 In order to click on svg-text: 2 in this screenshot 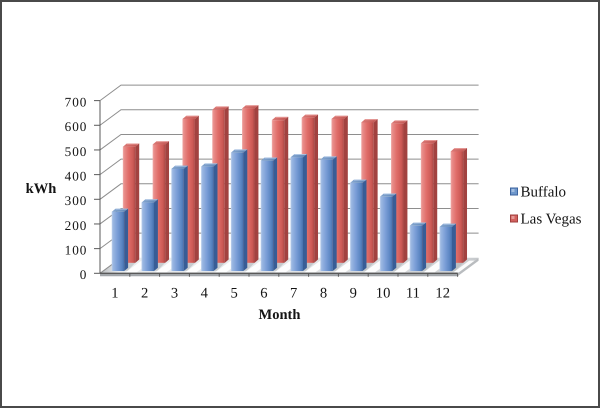, I will do `click(144, 294)`.